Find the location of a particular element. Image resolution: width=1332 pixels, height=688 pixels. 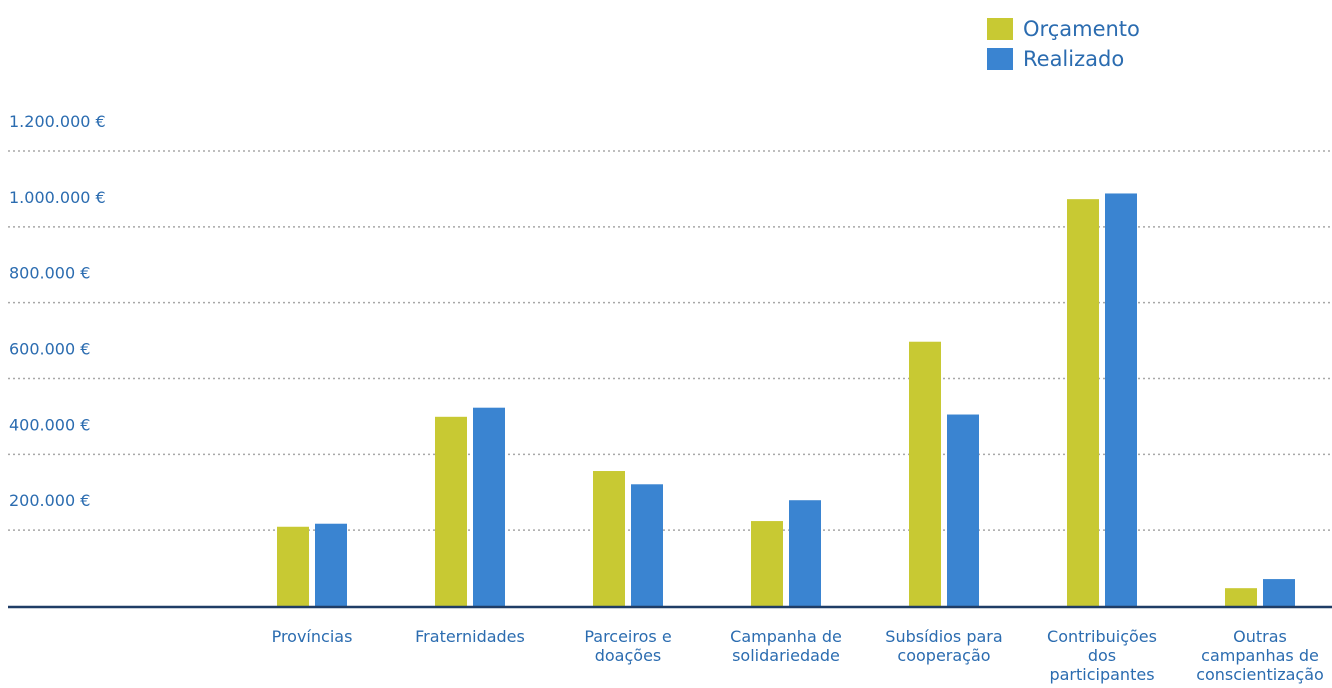

y-tick-label: 400.000 € is located at coordinates (49, 424).